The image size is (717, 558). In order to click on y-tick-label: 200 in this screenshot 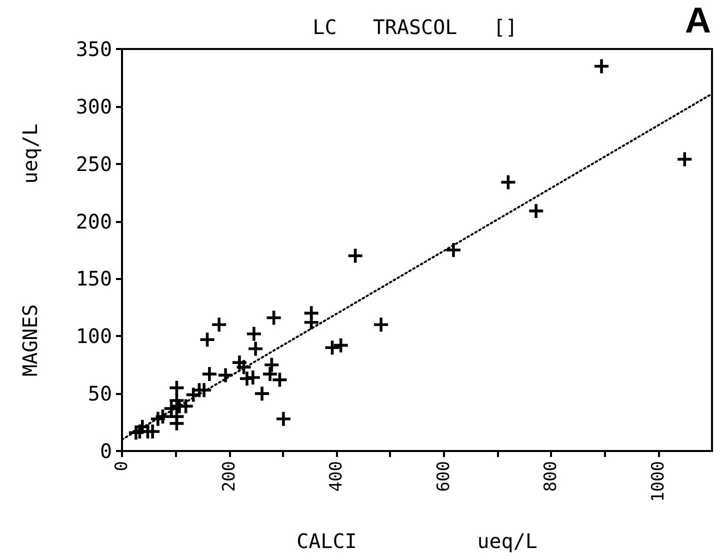, I will do `click(94, 221)`.